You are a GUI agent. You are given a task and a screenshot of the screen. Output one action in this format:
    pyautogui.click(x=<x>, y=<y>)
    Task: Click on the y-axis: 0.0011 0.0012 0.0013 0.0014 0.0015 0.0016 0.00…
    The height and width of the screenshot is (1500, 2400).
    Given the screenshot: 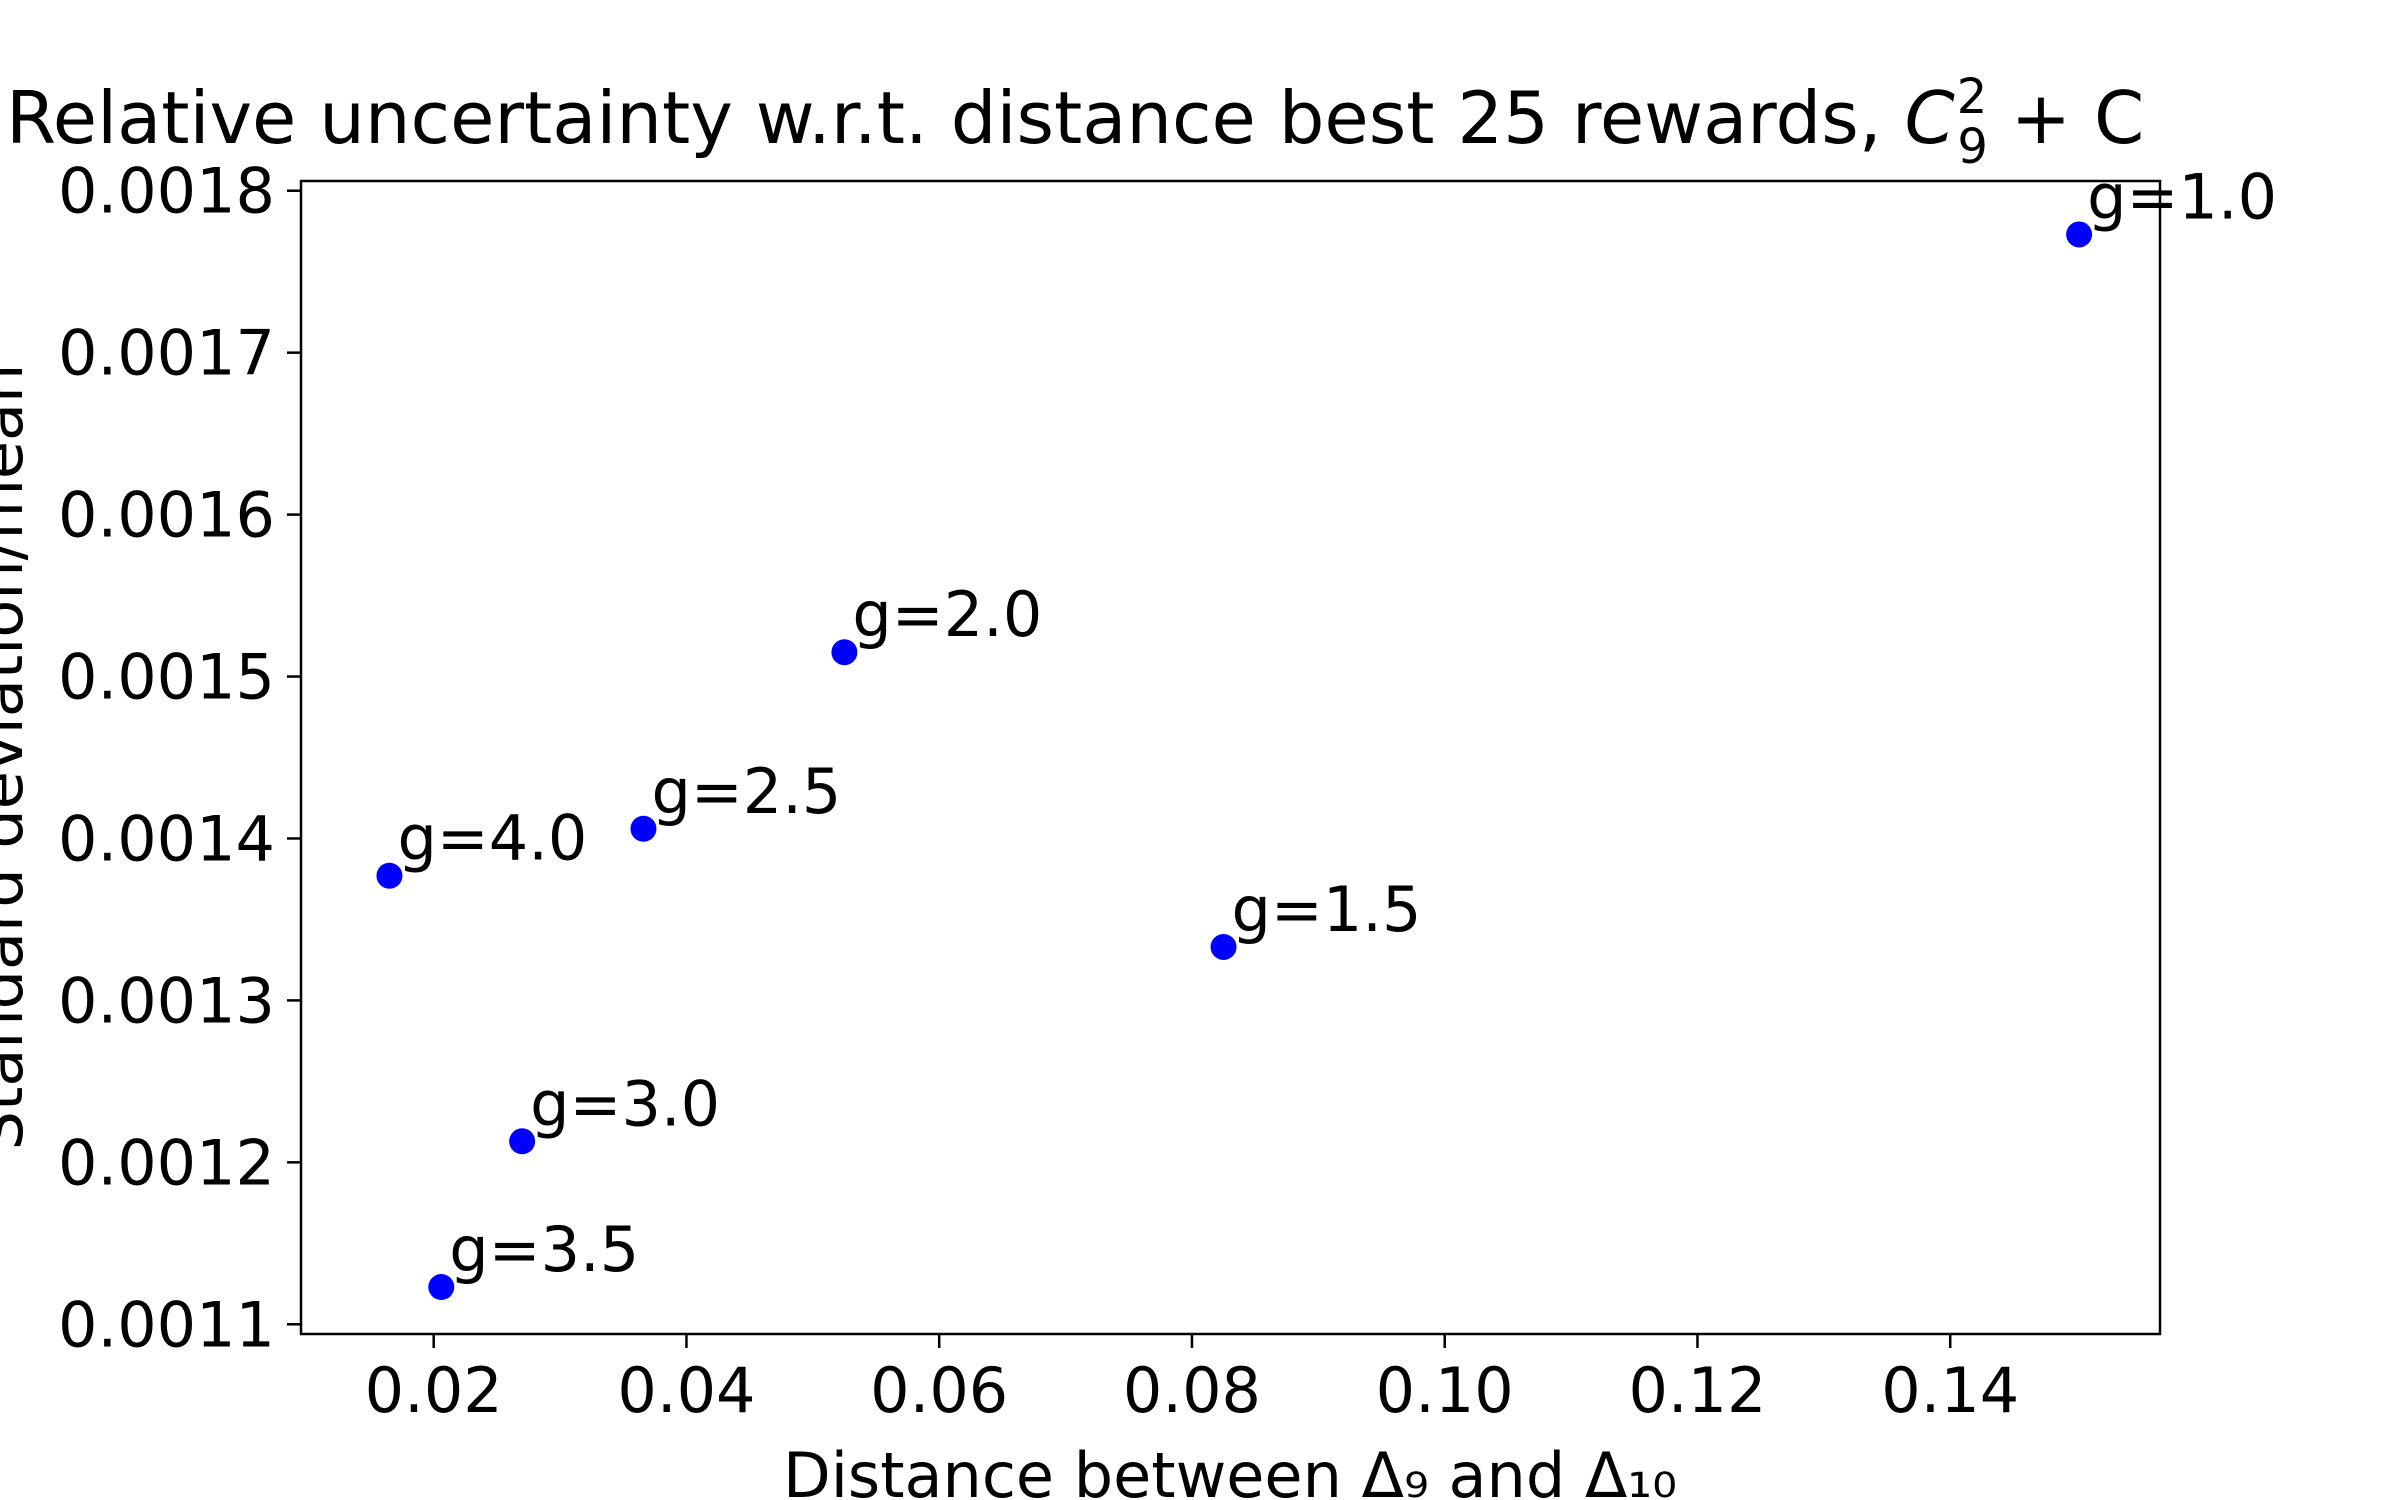 What is the action you would take?
    pyautogui.click(x=179, y=758)
    